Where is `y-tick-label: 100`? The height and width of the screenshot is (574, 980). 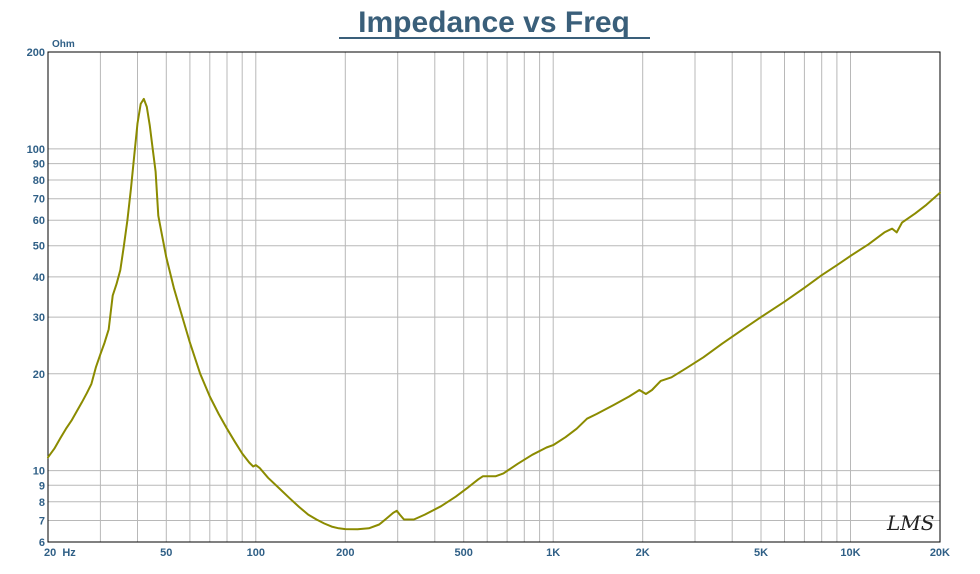
y-tick-label: 100 is located at coordinates (36, 150).